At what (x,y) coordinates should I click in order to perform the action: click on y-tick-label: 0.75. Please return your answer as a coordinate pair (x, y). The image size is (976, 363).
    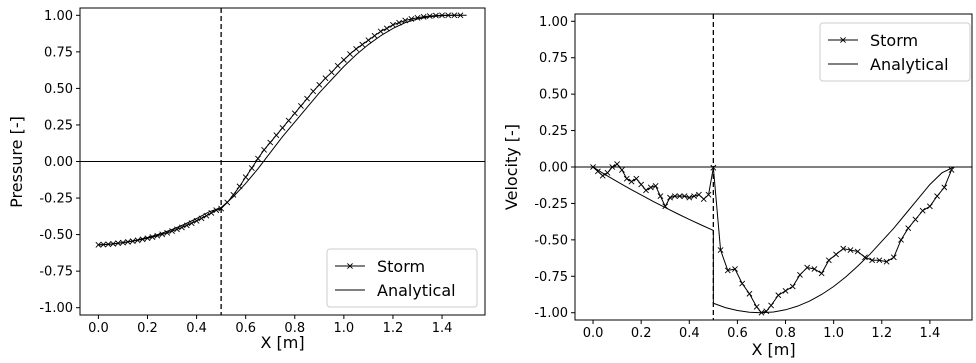
    Looking at the image, I should click on (553, 58).